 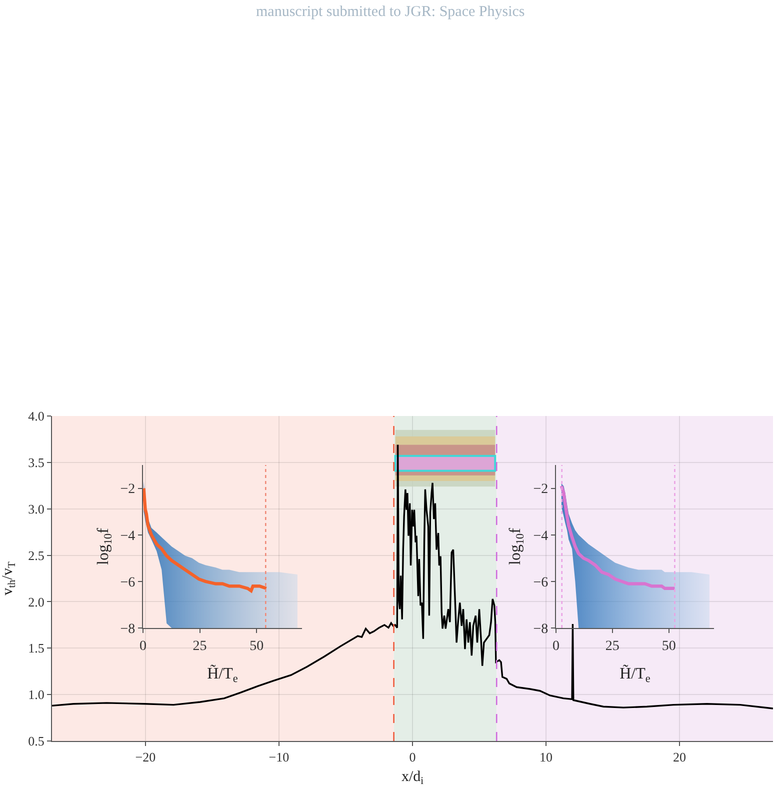 I want to click on y-tick-label: 0.5, so click(x=36, y=741).